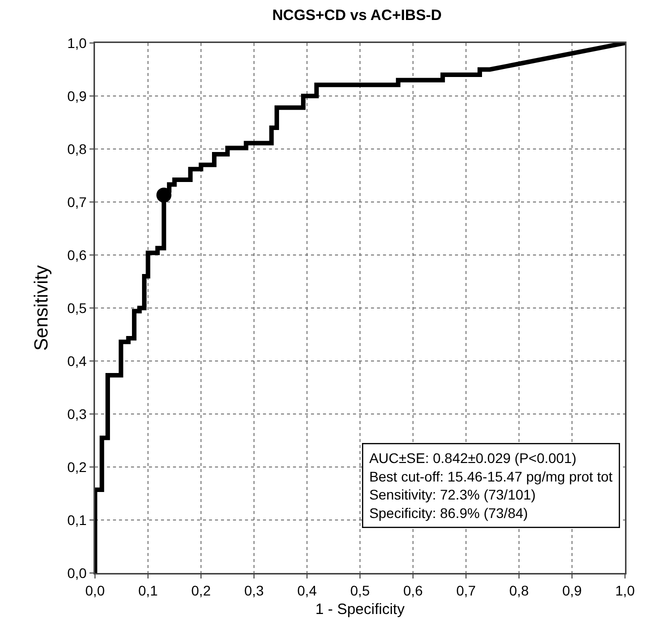 The height and width of the screenshot is (633, 649). I want to click on annotation: Best cut-off: 15.46-15.47 pg/mg prot tot, so click(491, 476).